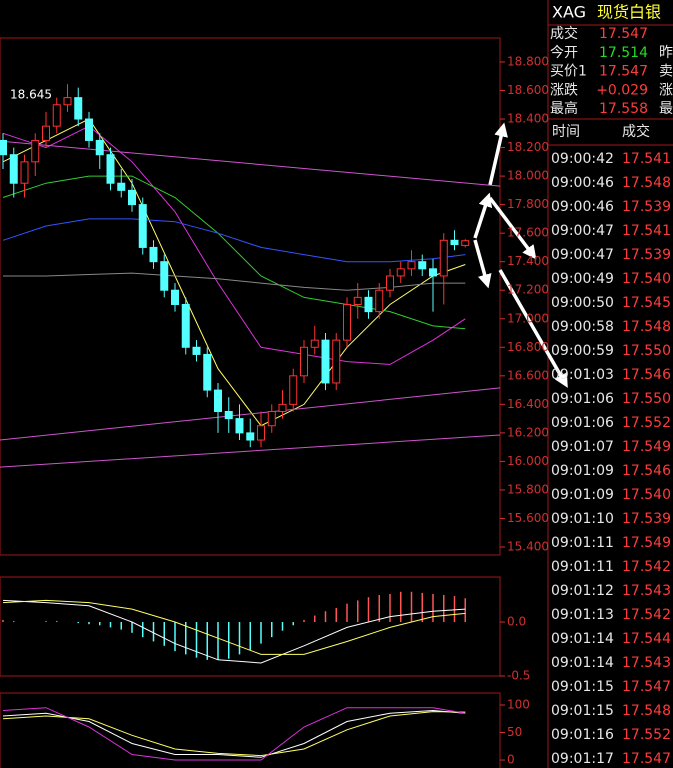  What do you see at coordinates (582, 591) in the screenshot?
I see `trade-time: 09:01:12` at bounding box center [582, 591].